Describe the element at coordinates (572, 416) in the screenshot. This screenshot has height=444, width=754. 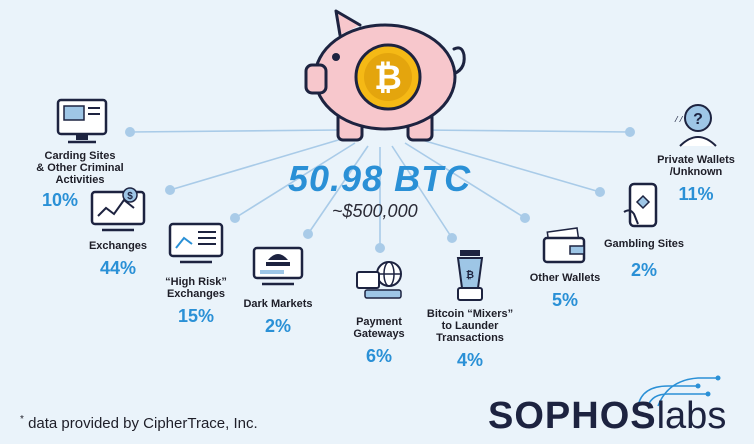
I see `brand-sophos: SOPHOS` at that location.